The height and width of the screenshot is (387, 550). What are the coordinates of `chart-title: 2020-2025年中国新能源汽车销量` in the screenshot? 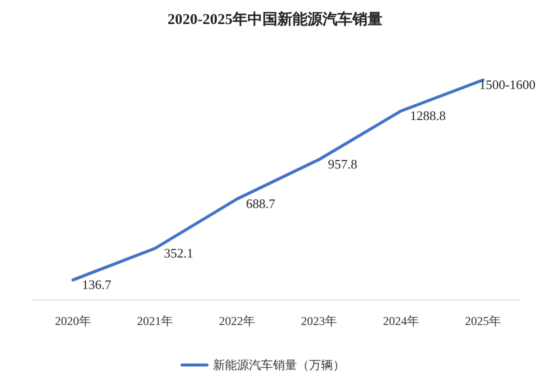 It's located at (275, 19).